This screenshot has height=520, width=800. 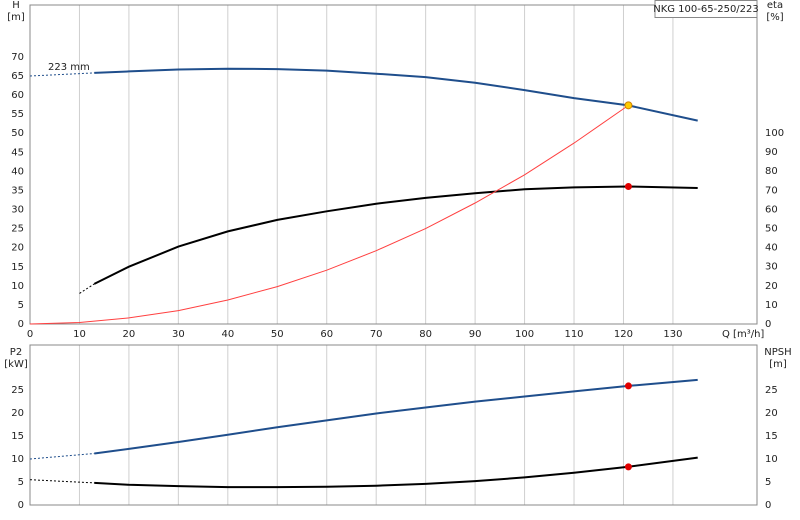 I want to click on y2-tick-label: 90, so click(x=771, y=152).